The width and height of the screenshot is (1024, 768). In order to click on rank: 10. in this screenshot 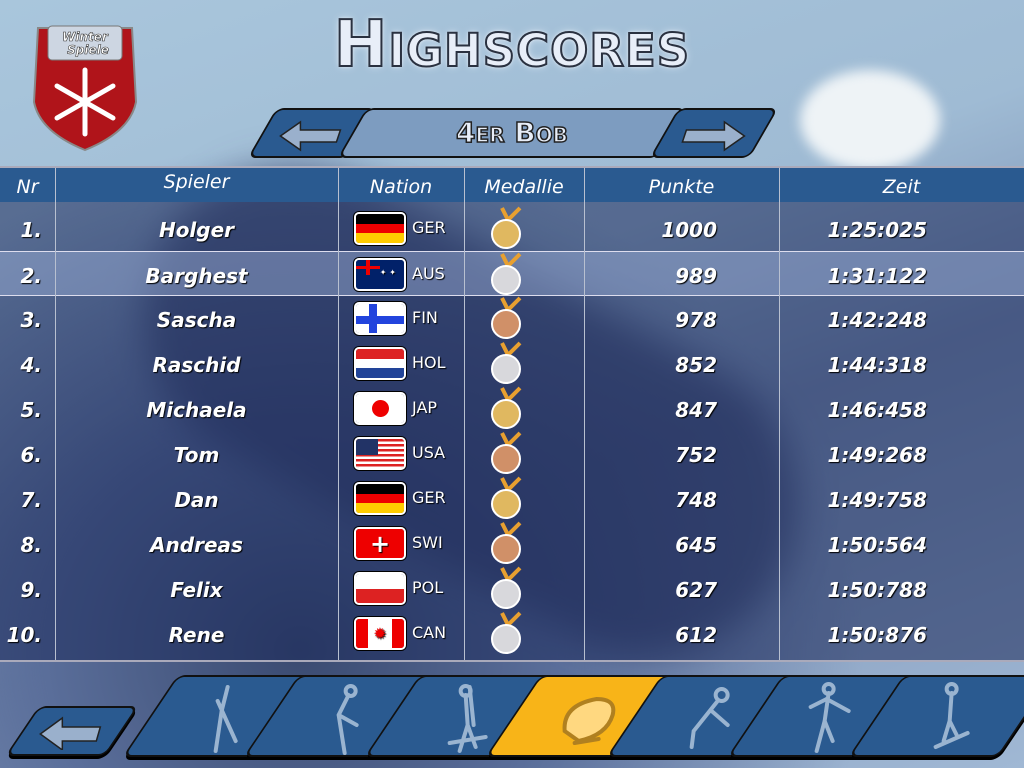, I will do `click(24, 635)`.